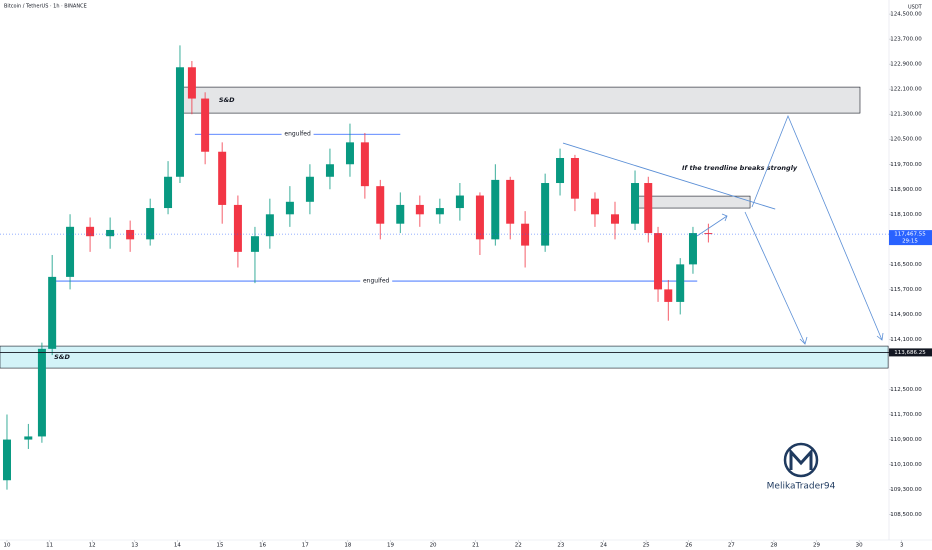 The width and height of the screenshot is (932, 550). Describe the element at coordinates (347, 546) in the screenshot. I see `x-tick-label: 18` at that location.